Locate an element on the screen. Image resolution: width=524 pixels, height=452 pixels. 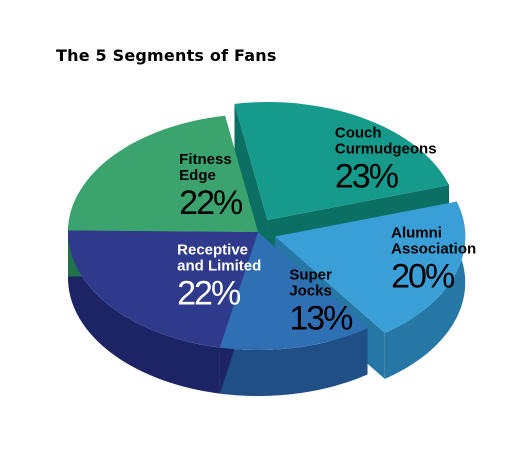
slice-name-line: Fitness is located at coordinates (205, 159).